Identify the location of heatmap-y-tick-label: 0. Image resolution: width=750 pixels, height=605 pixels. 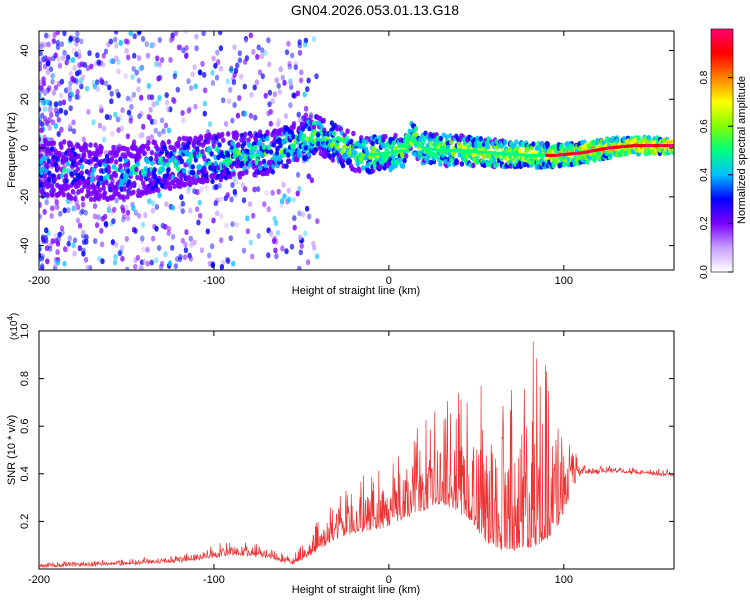
(25, 148).